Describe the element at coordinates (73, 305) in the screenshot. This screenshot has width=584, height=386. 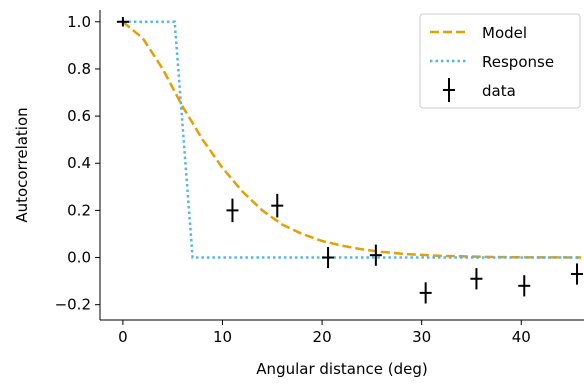
I see `y-tick-label: −0.2` at that location.